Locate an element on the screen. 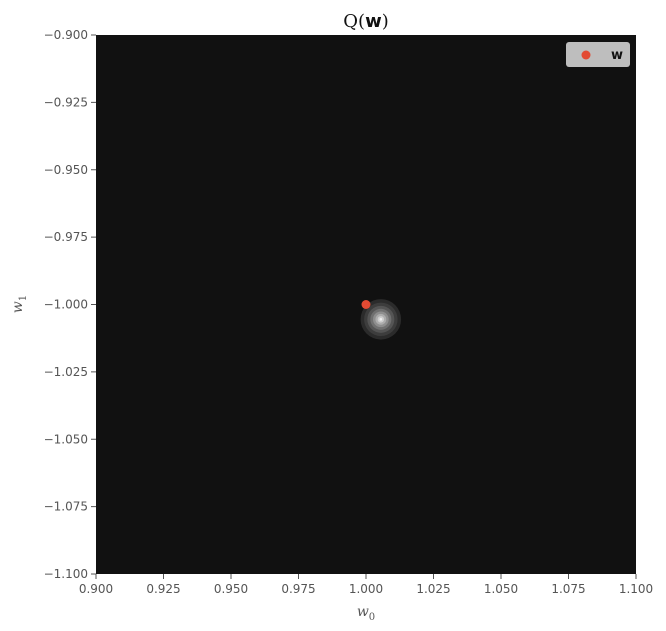 This screenshot has width=666, height=631. legend-box is located at coordinates (598, 54).